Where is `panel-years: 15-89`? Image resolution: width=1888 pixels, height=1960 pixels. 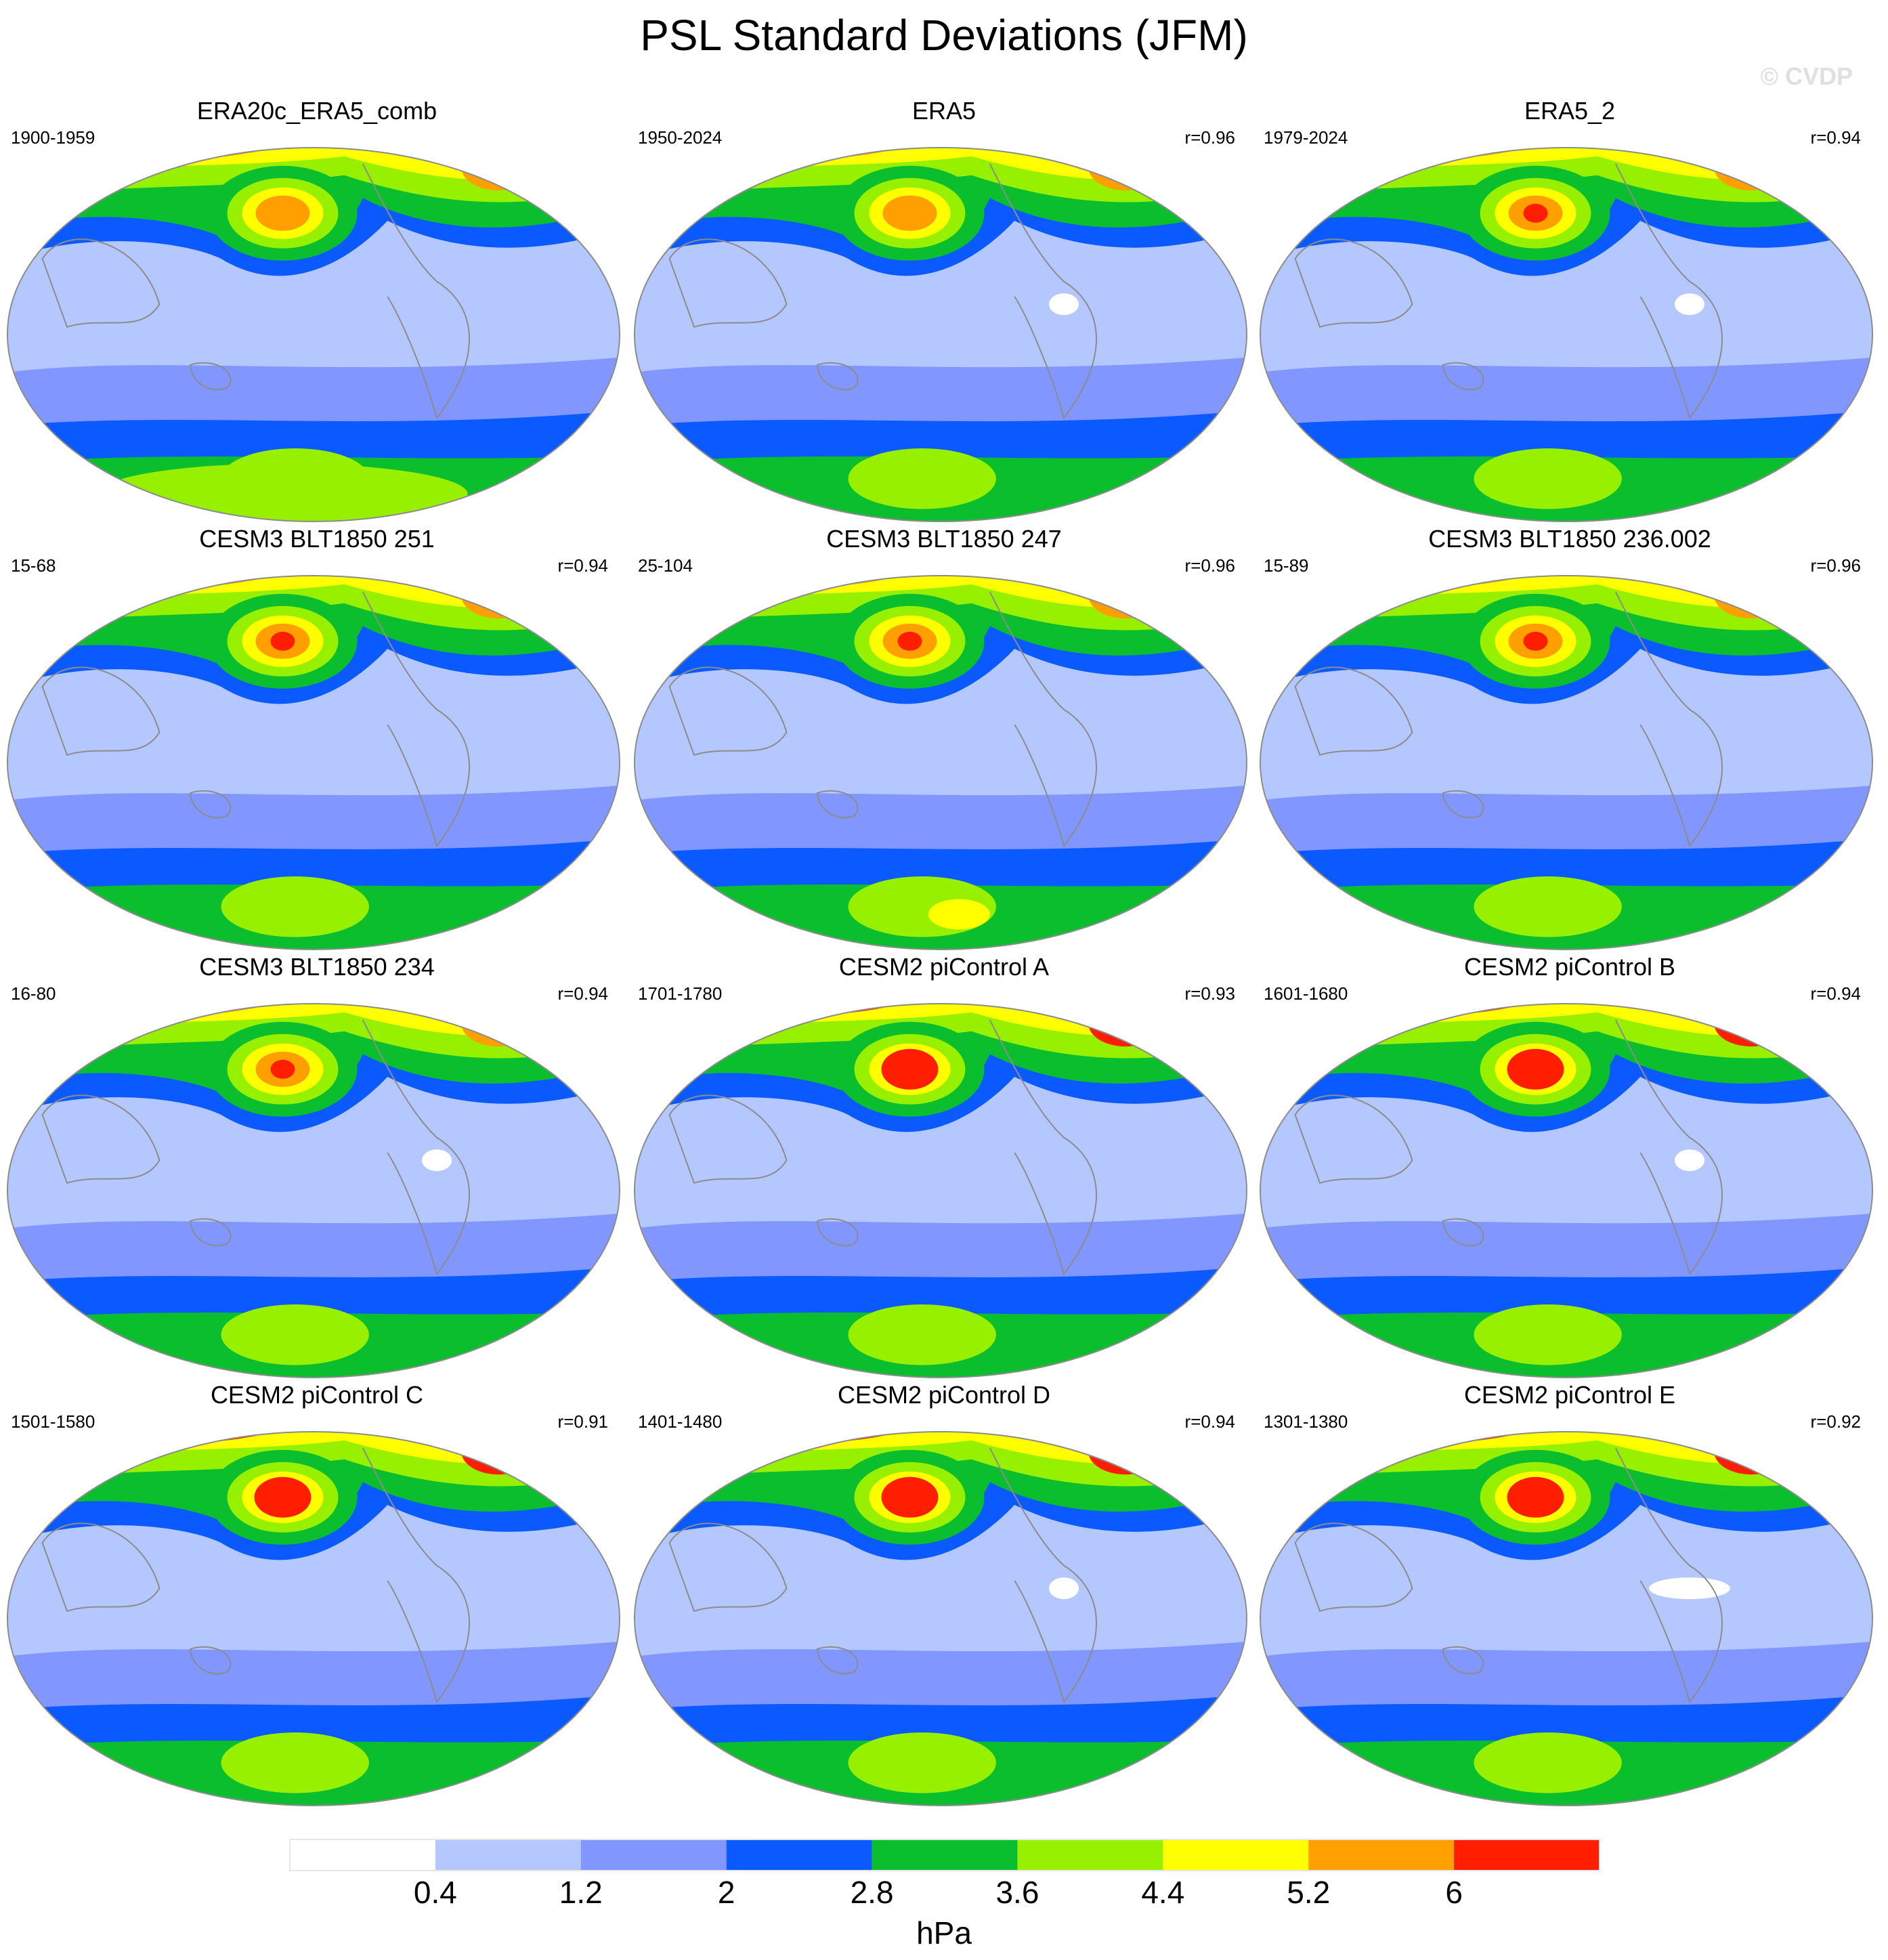 panel-years: 15-89 is located at coordinates (1286, 565).